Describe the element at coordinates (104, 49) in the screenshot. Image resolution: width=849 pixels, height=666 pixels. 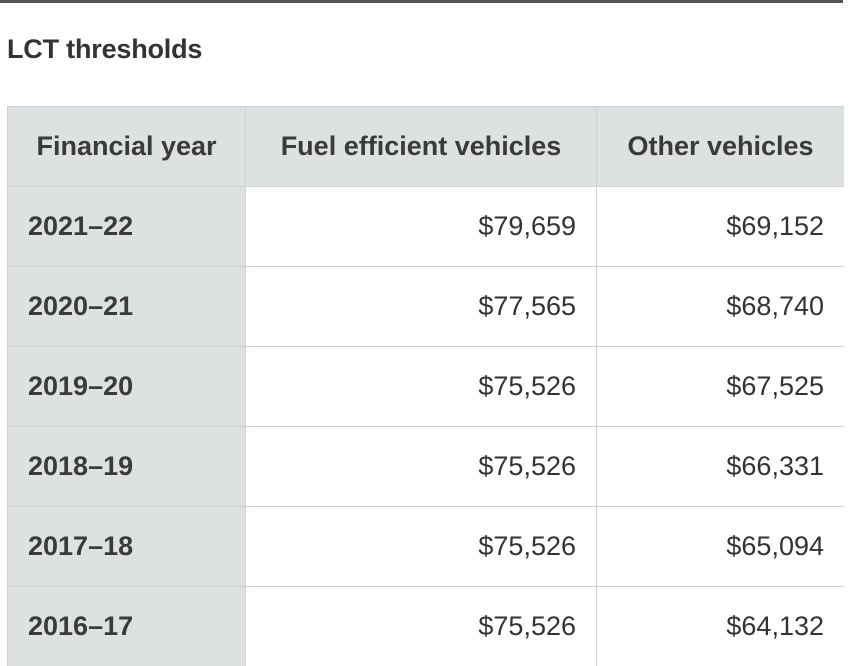
I see `section-title: LCT thresholds` at that location.